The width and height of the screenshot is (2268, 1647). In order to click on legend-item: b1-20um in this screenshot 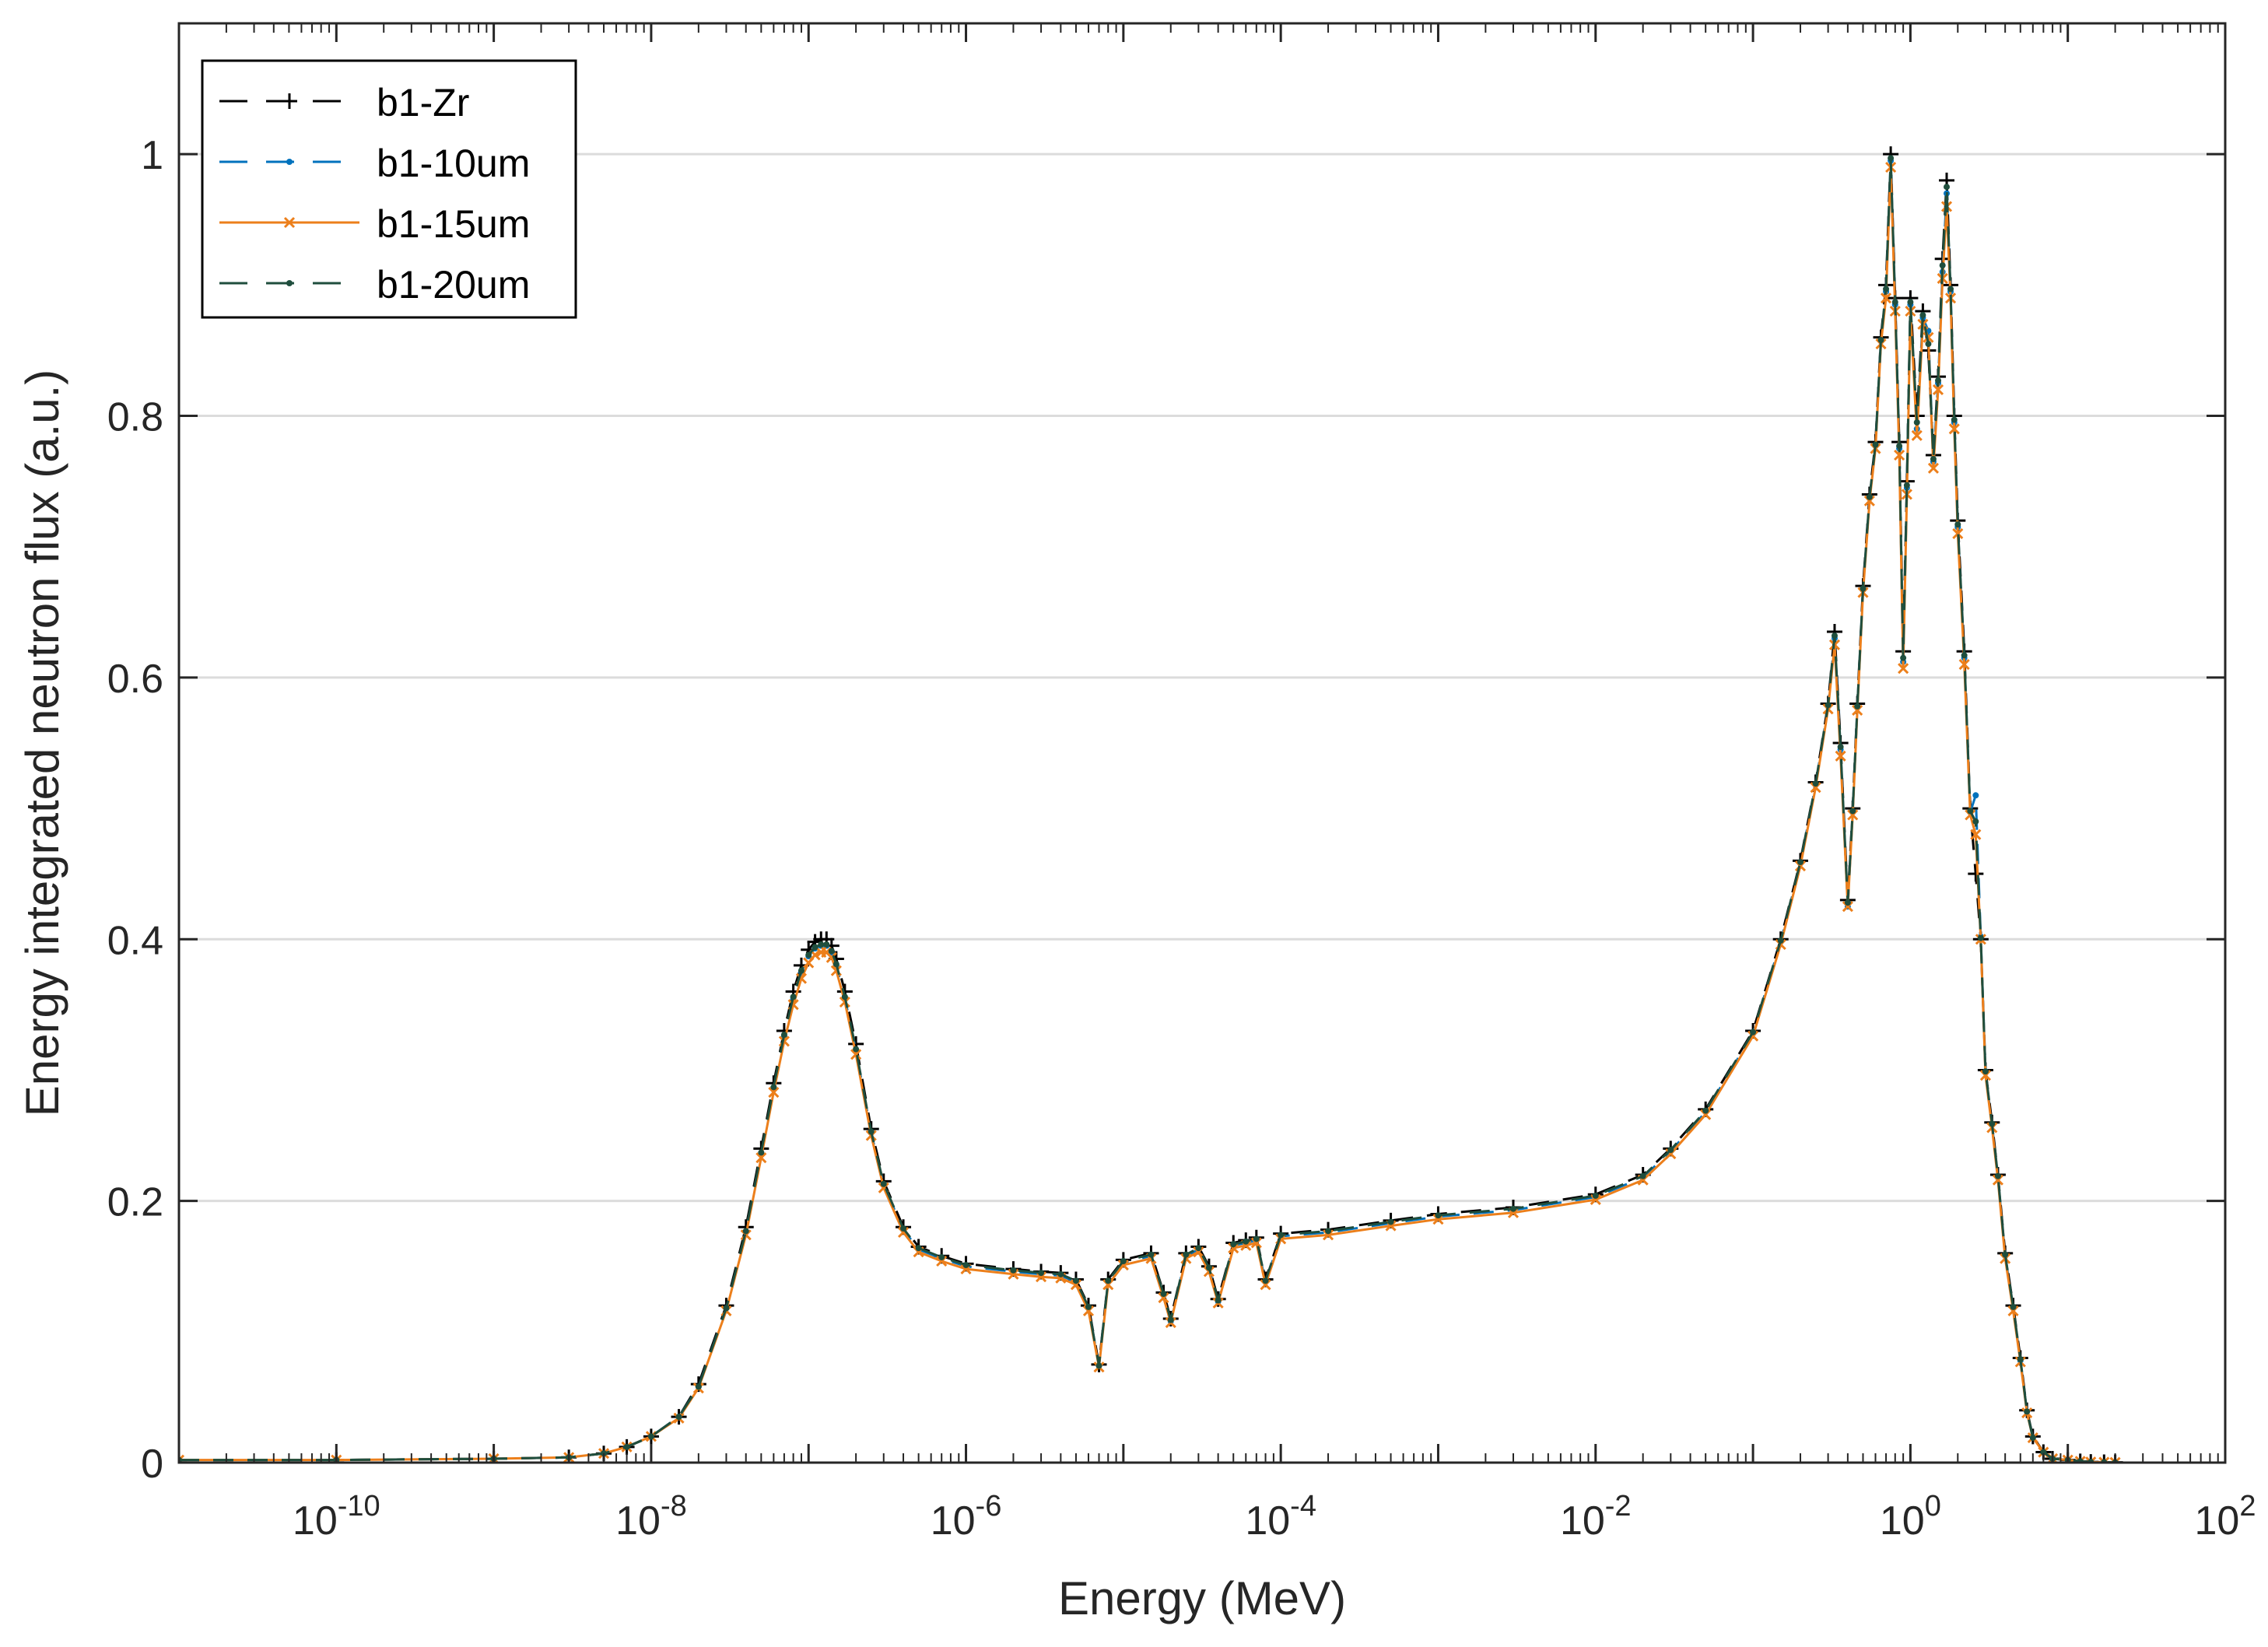, I will do `click(374, 285)`.